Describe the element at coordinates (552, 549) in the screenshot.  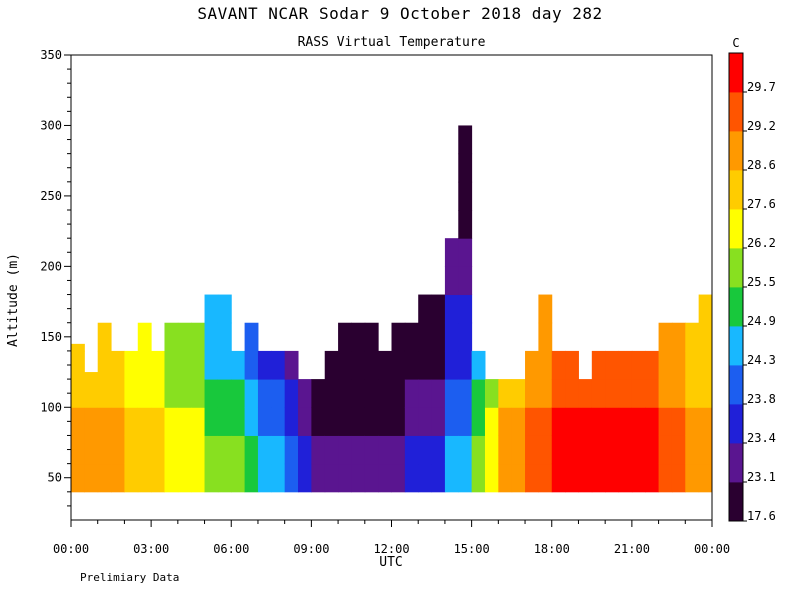
I see `x-tick-label: 18:00` at that location.